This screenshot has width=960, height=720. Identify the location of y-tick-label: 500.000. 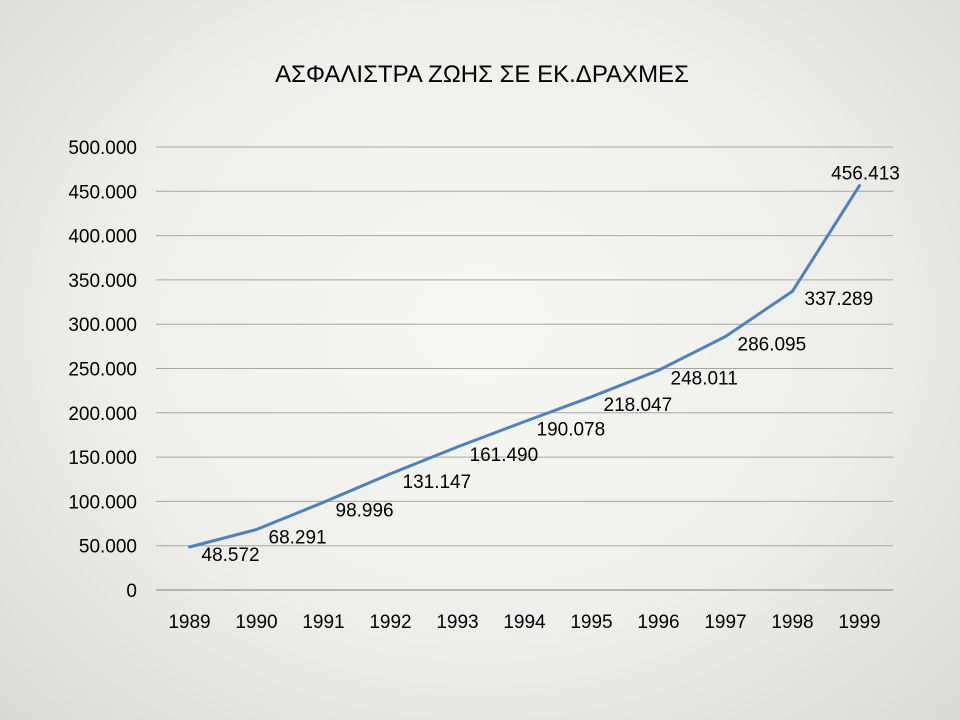
(102, 148).